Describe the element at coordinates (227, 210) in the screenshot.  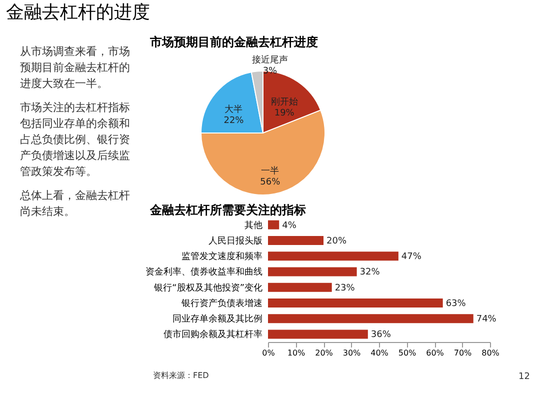
I see `chart-title: 金融去杠杆所需要关注的指标` at that location.